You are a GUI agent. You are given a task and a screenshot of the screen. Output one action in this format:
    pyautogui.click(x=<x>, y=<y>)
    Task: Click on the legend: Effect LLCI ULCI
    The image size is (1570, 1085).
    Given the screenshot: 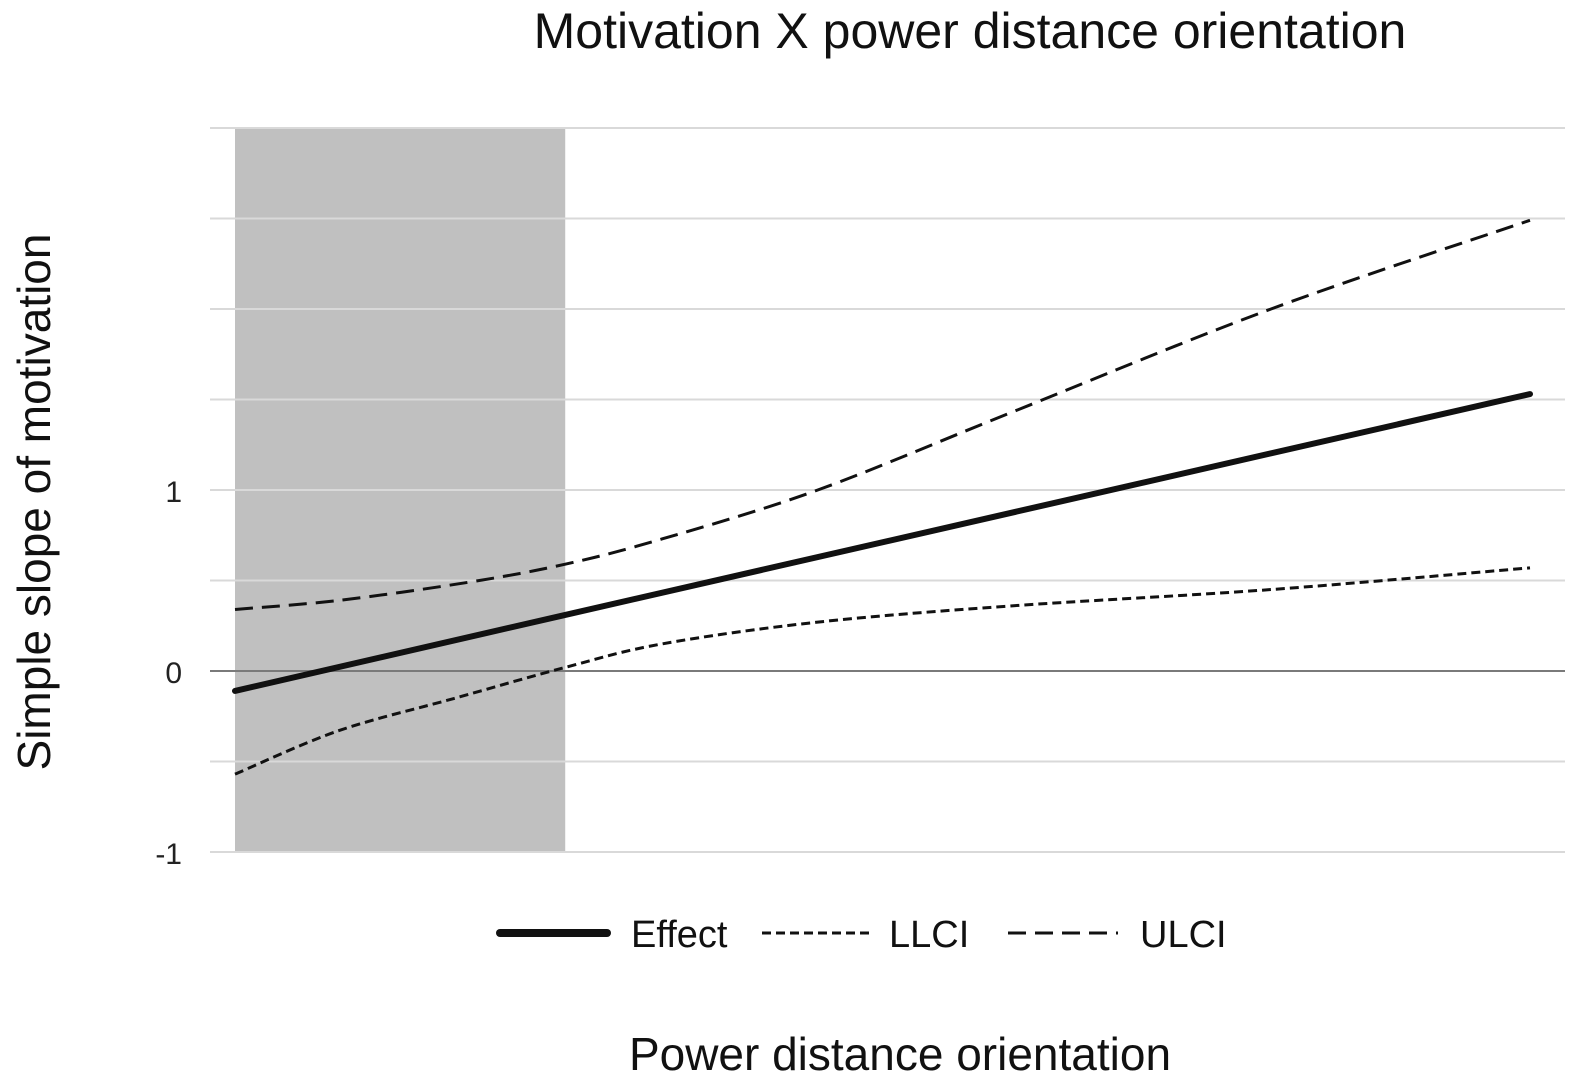 What is the action you would take?
    pyautogui.click(x=861, y=935)
    